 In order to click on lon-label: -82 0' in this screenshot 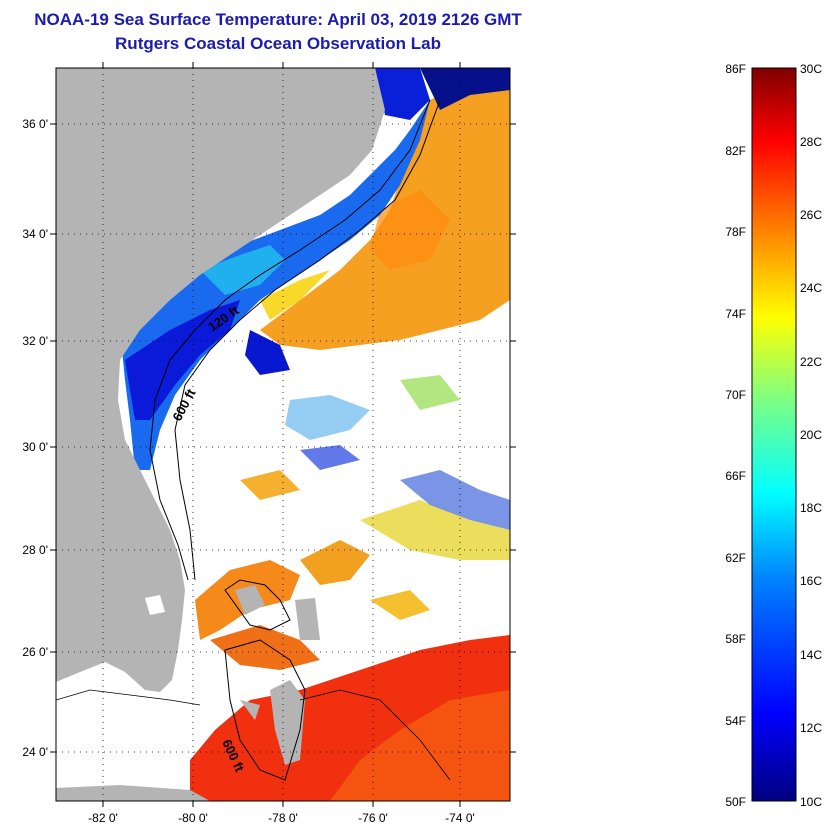, I will do `click(103, 818)`.